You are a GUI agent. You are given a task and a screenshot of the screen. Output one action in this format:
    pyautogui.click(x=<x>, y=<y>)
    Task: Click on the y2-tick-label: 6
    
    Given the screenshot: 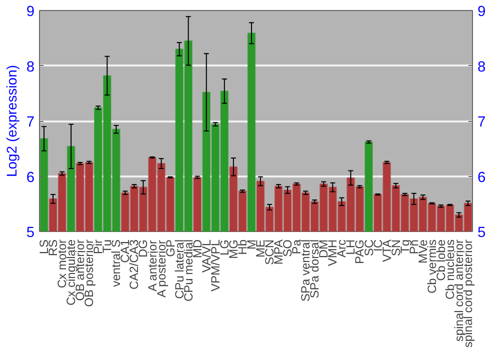 What is the action you would take?
    pyautogui.click(x=482, y=178)
    